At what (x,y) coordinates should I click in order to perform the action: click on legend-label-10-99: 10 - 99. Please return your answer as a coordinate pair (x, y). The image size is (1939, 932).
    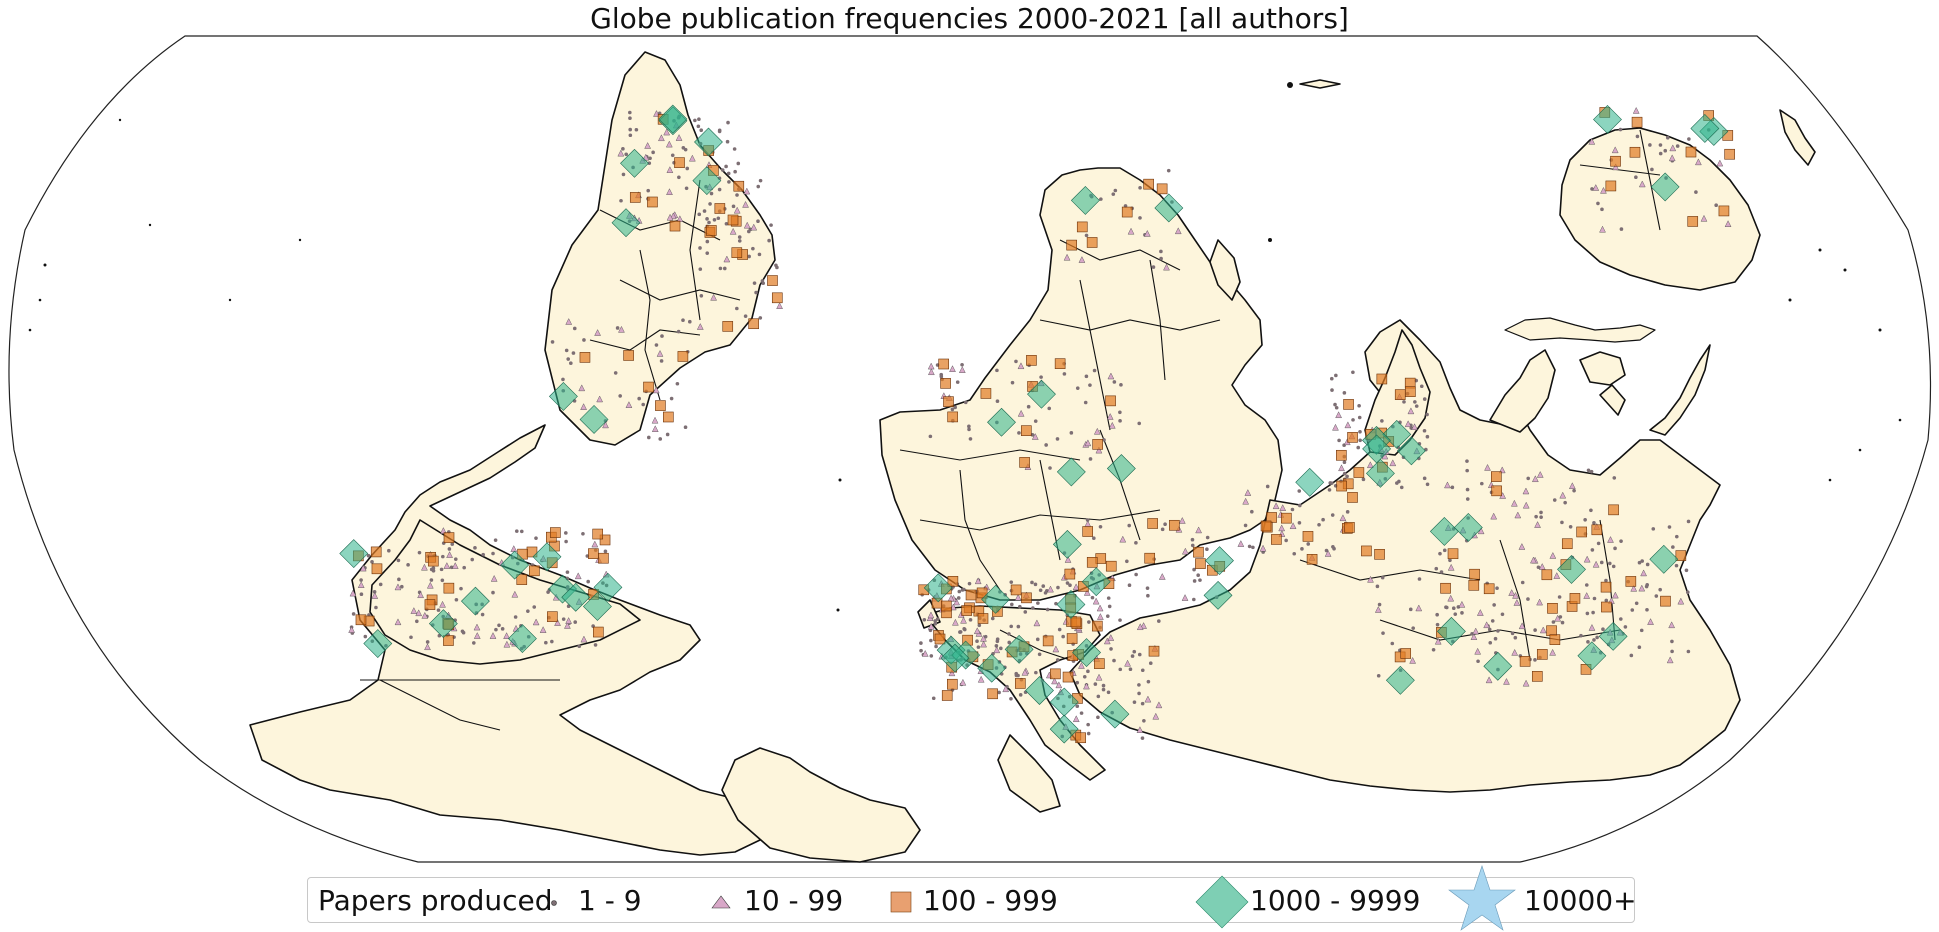
    Looking at the image, I should click on (794, 900).